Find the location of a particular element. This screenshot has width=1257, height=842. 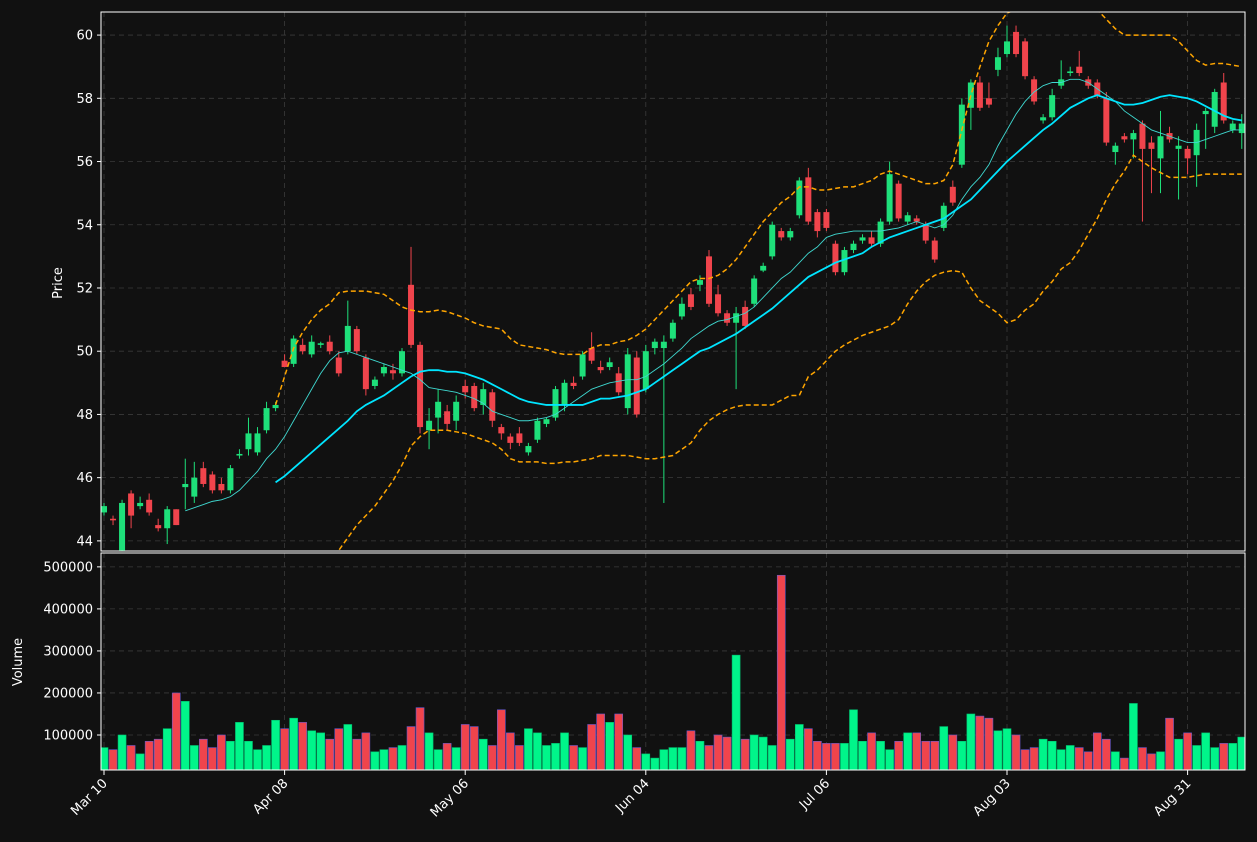

y-tick-label: 52 is located at coordinates (84, 288).